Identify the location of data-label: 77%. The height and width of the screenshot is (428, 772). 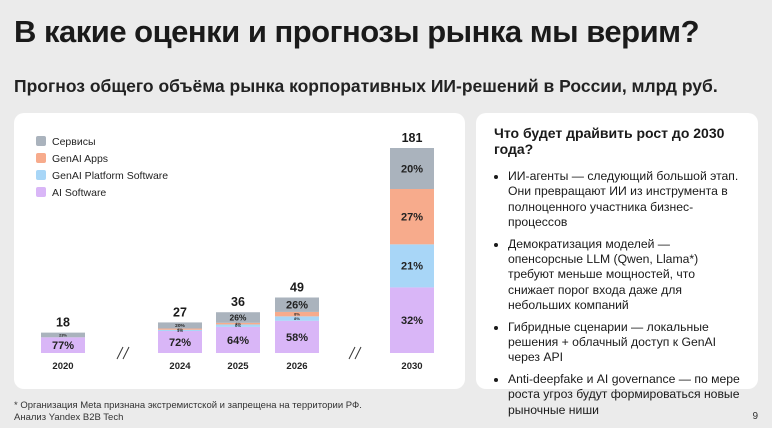
(63, 346).